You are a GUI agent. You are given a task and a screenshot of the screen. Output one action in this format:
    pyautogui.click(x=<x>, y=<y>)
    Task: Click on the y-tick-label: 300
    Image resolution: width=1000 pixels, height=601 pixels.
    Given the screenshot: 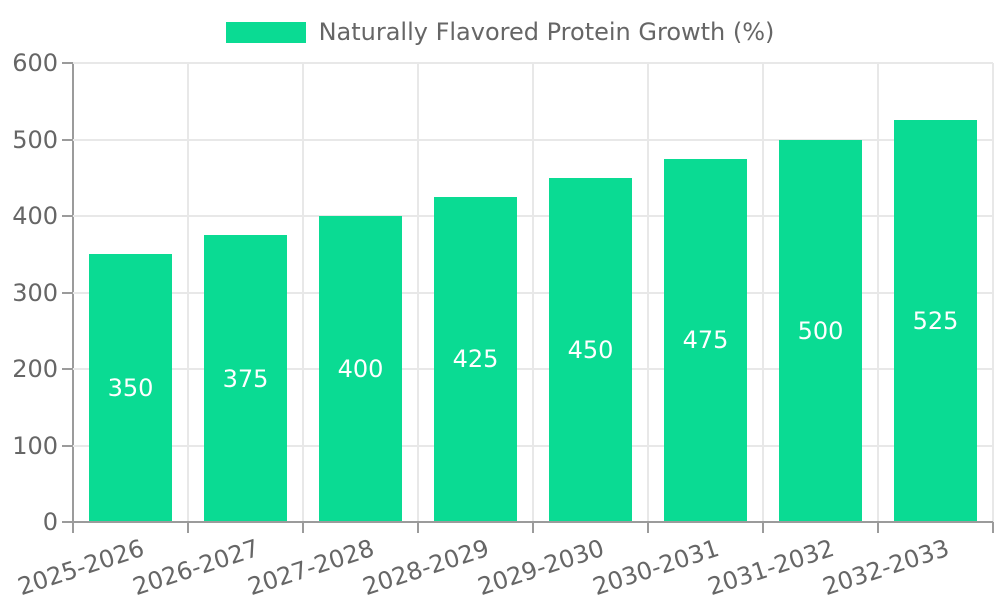 What is the action you would take?
    pyautogui.click(x=35, y=292)
    